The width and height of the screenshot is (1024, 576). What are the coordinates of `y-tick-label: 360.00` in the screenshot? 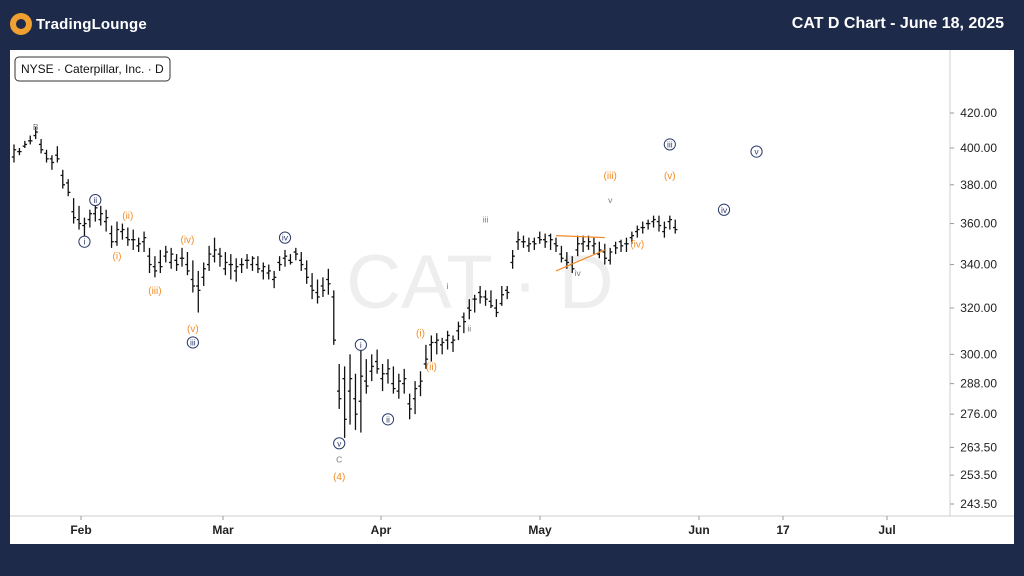 It's located at (978, 224).